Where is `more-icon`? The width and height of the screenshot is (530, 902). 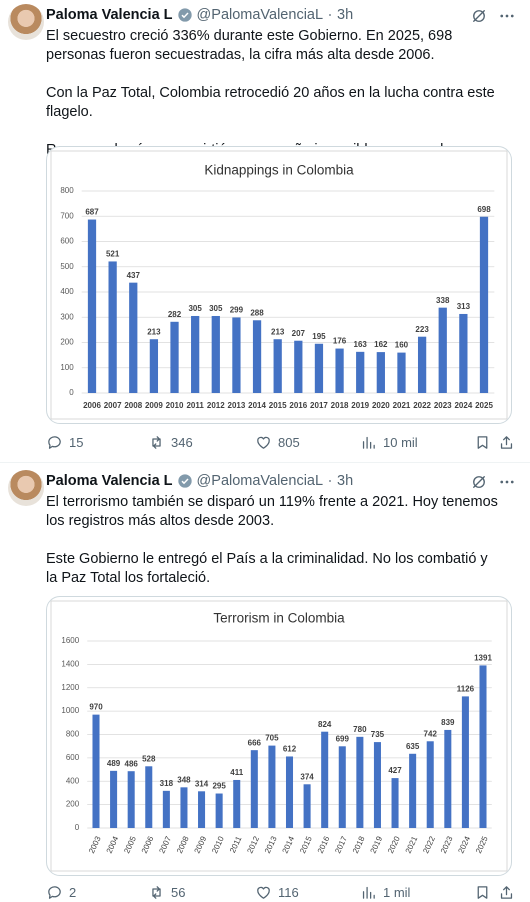
more-icon is located at coordinates (507, 482).